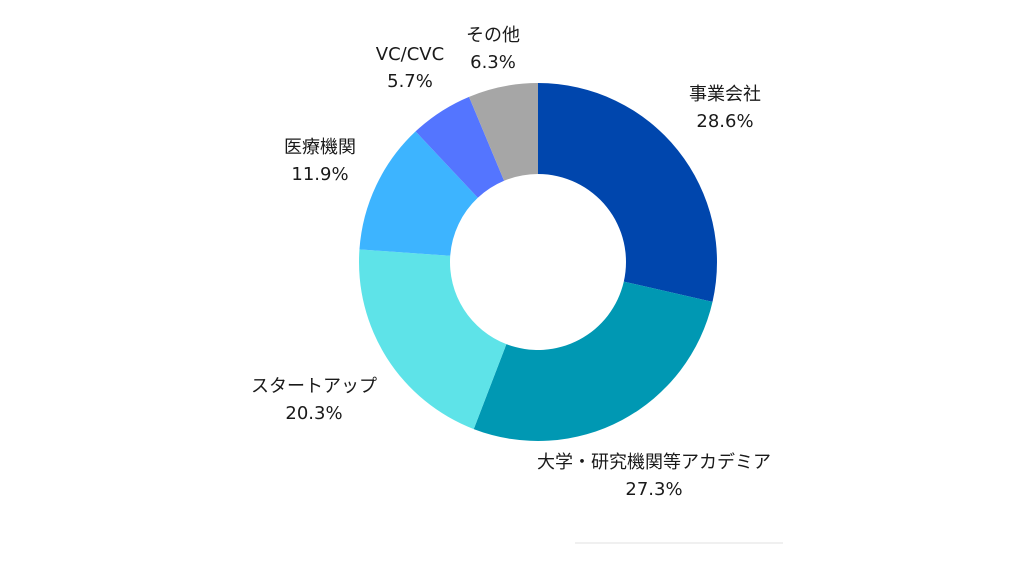  What do you see at coordinates (410, 81) in the screenshot?
I see `slice-label-value-5: 5.7%` at bounding box center [410, 81].